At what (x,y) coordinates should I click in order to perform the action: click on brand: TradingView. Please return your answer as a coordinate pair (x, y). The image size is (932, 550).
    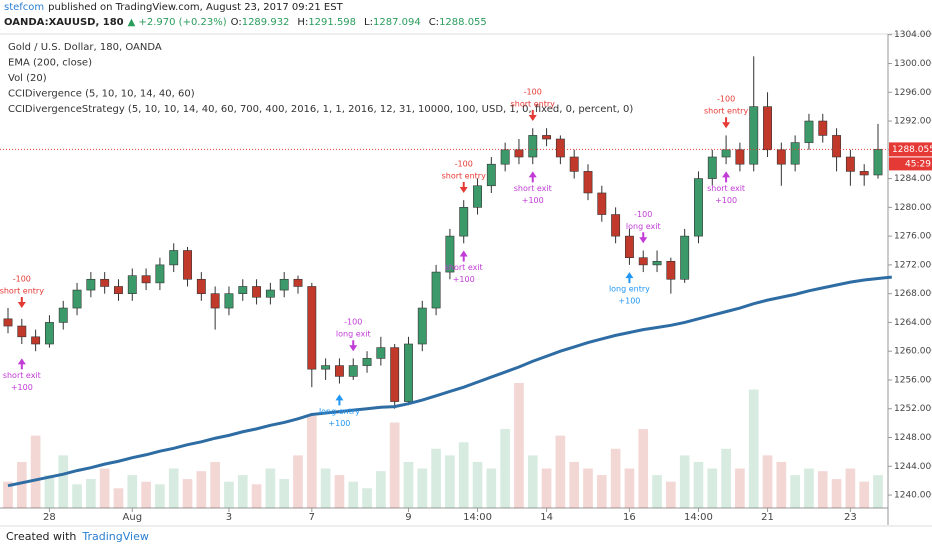
    Looking at the image, I should click on (115, 536).